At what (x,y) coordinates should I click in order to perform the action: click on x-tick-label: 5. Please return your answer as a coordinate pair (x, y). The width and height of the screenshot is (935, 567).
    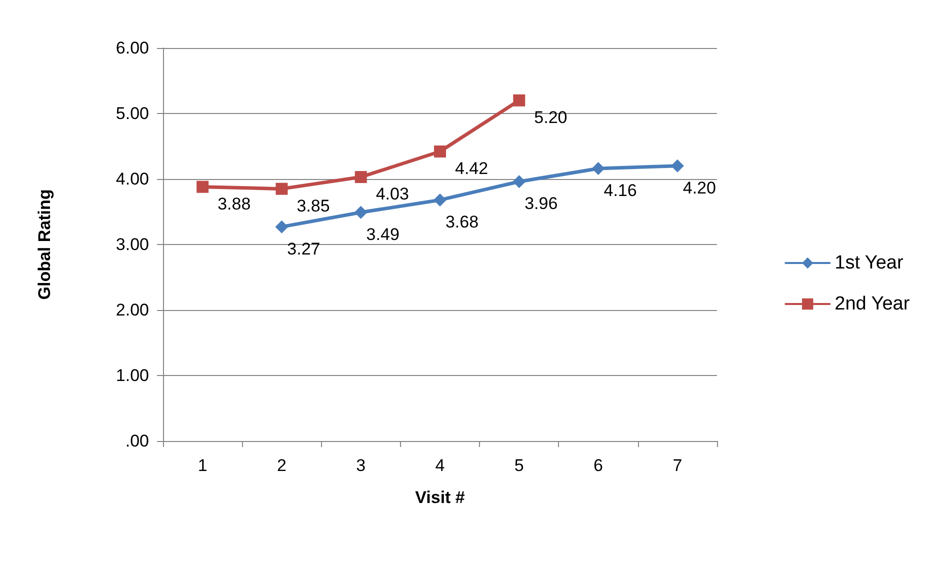
    Looking at the image, I should click on (519, 465).